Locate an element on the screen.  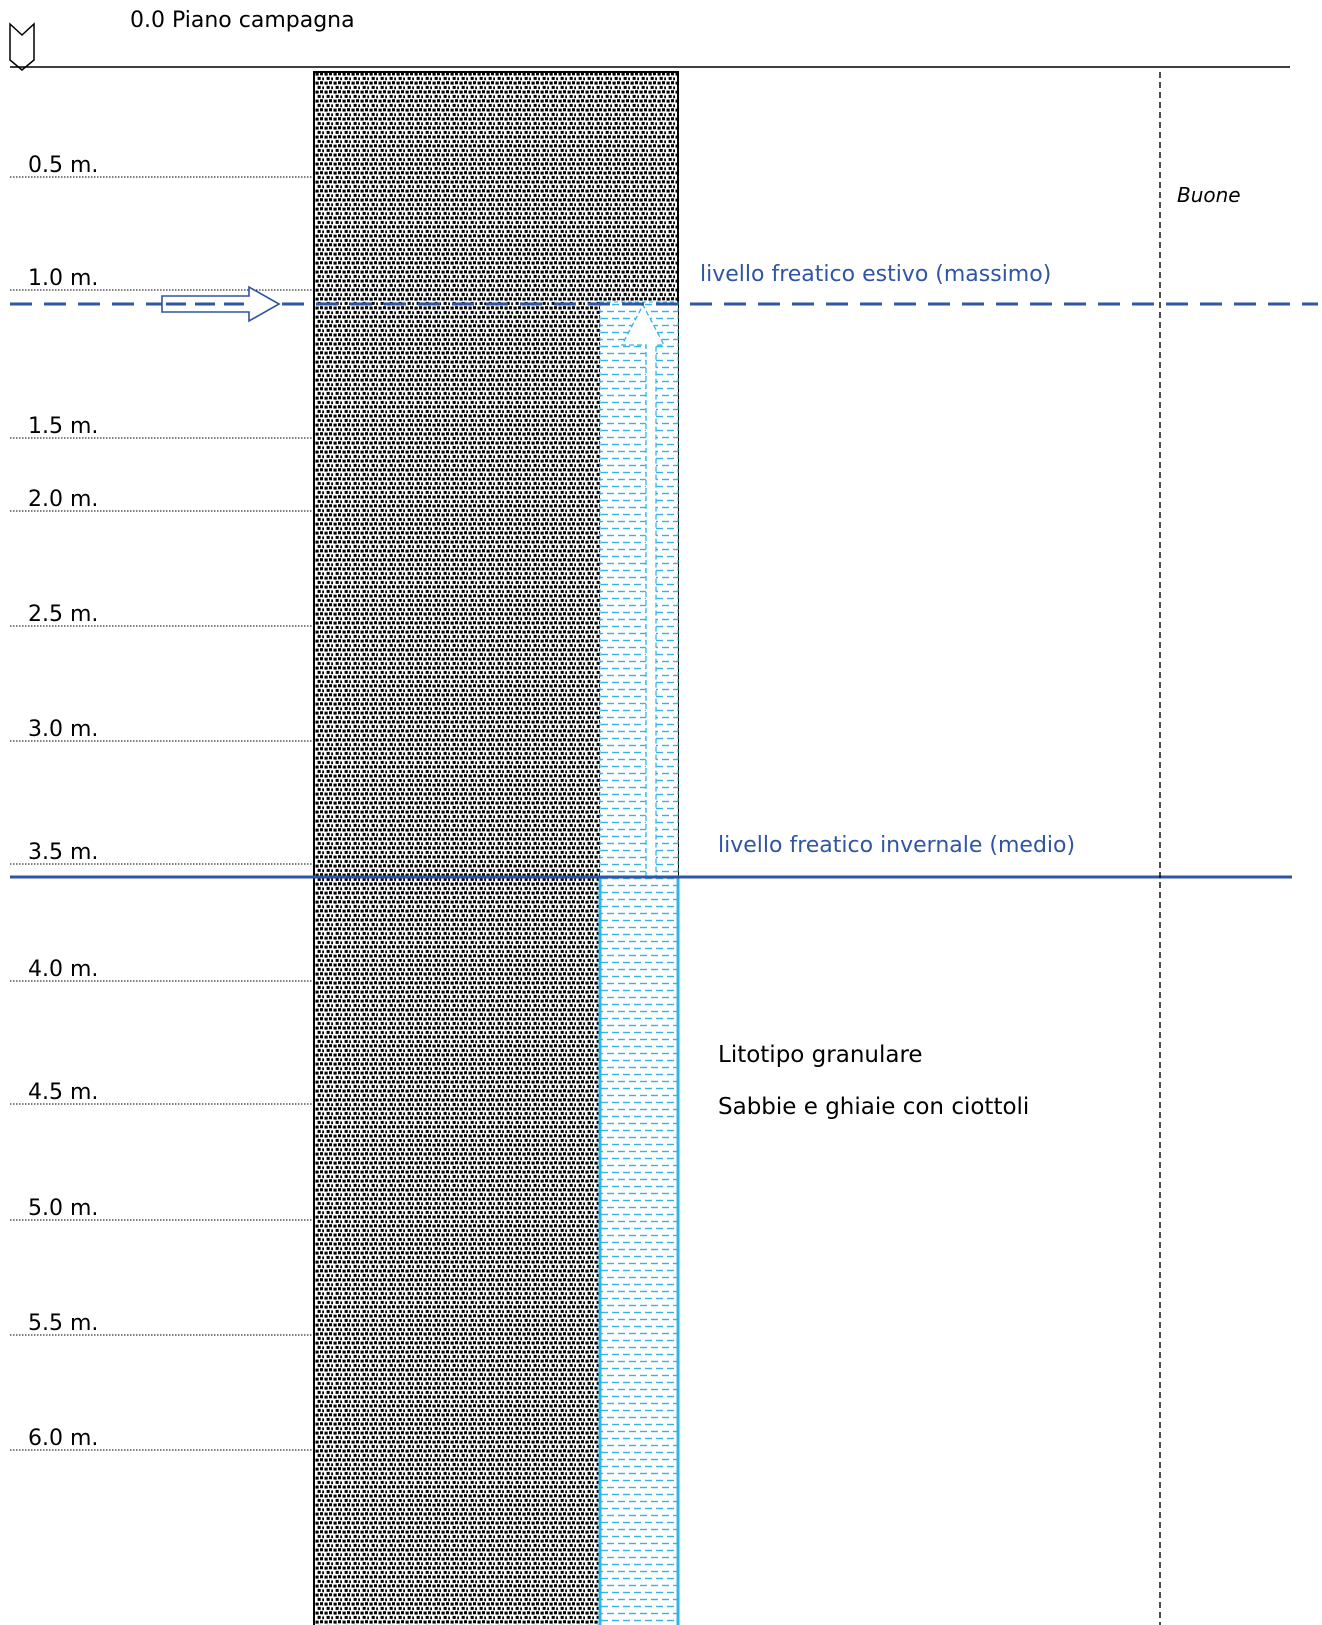
depth-label: 4.0 m. is located at coordinates (63, 969).